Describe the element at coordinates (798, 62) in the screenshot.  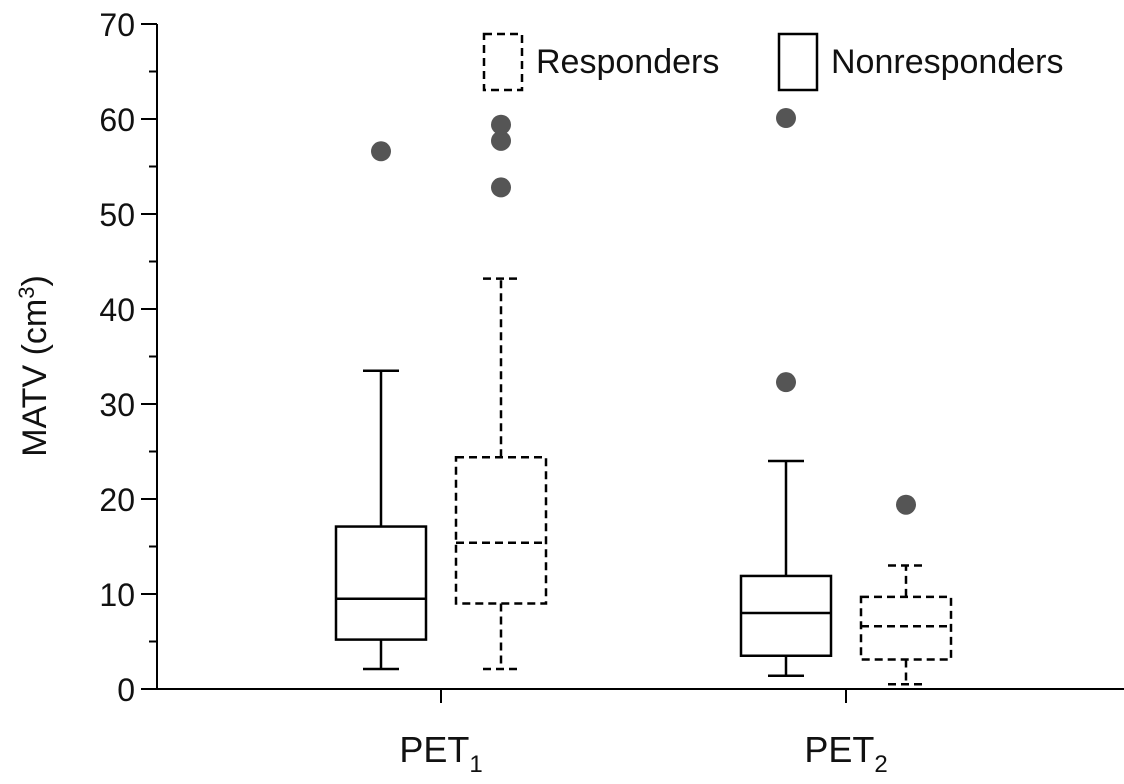
I see `legend-swatch-nonresponders` at that location.